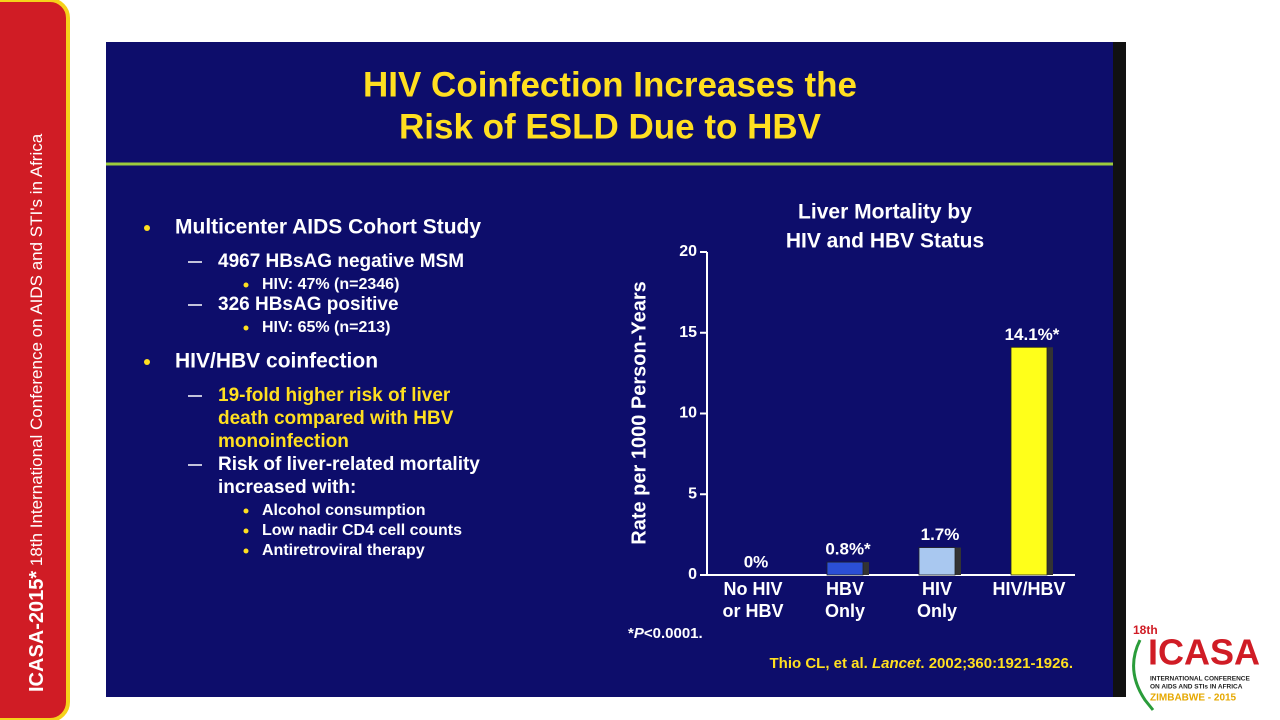  What do you see at coordinates (639, 413) in the screenshot?
I see `y-axis-label: Rate per 1000 Person-Years` at bounding box center [639, 413].